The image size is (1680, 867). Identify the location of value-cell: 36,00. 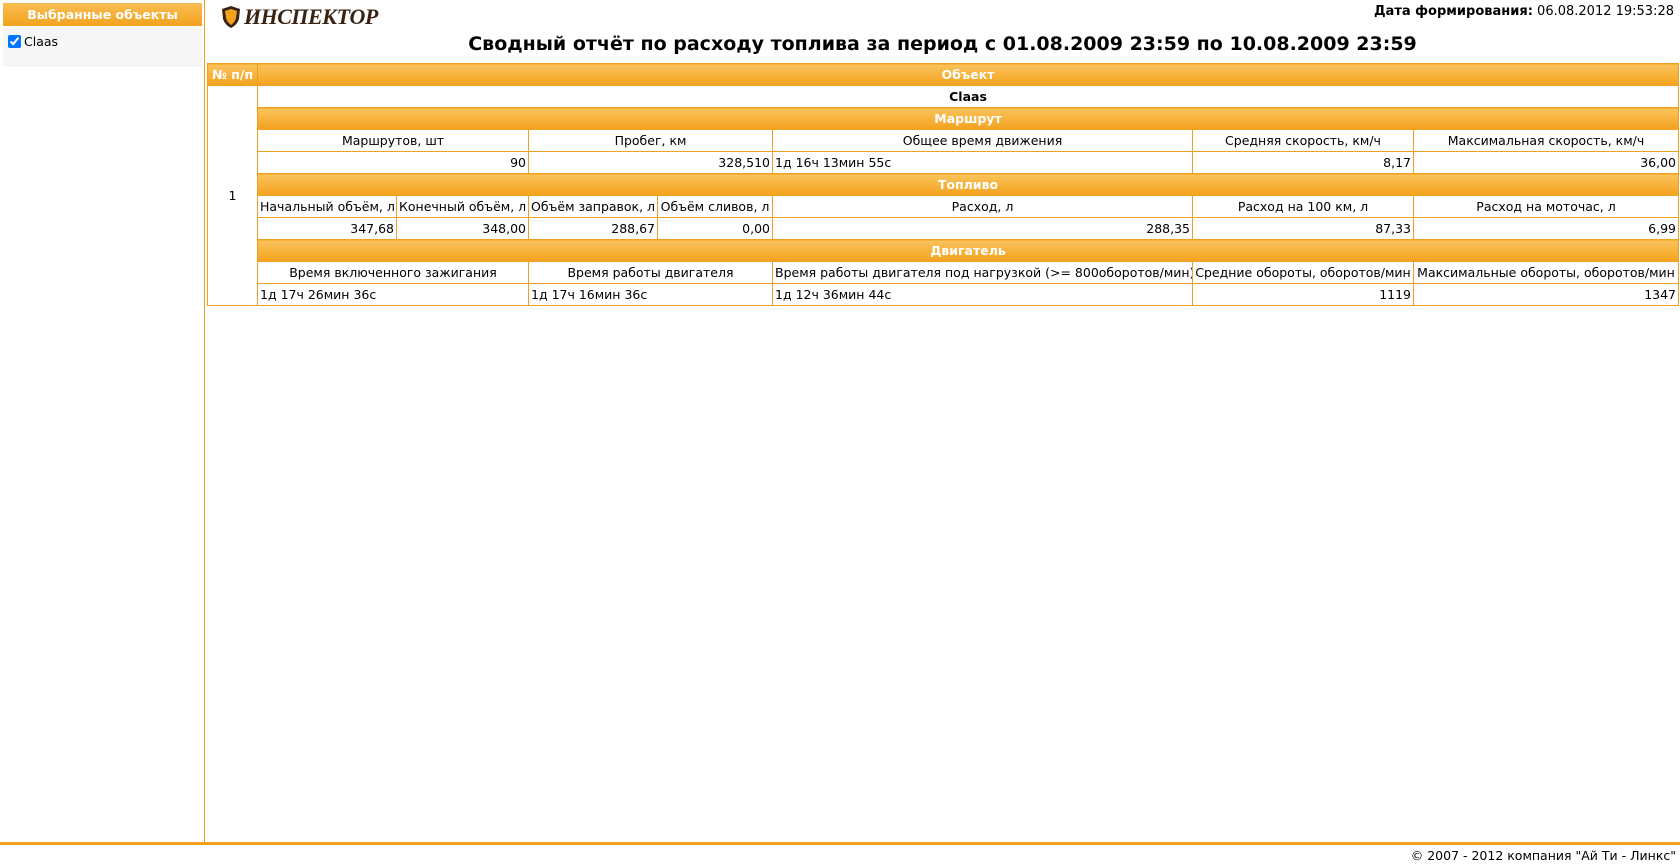
(1546, 162).